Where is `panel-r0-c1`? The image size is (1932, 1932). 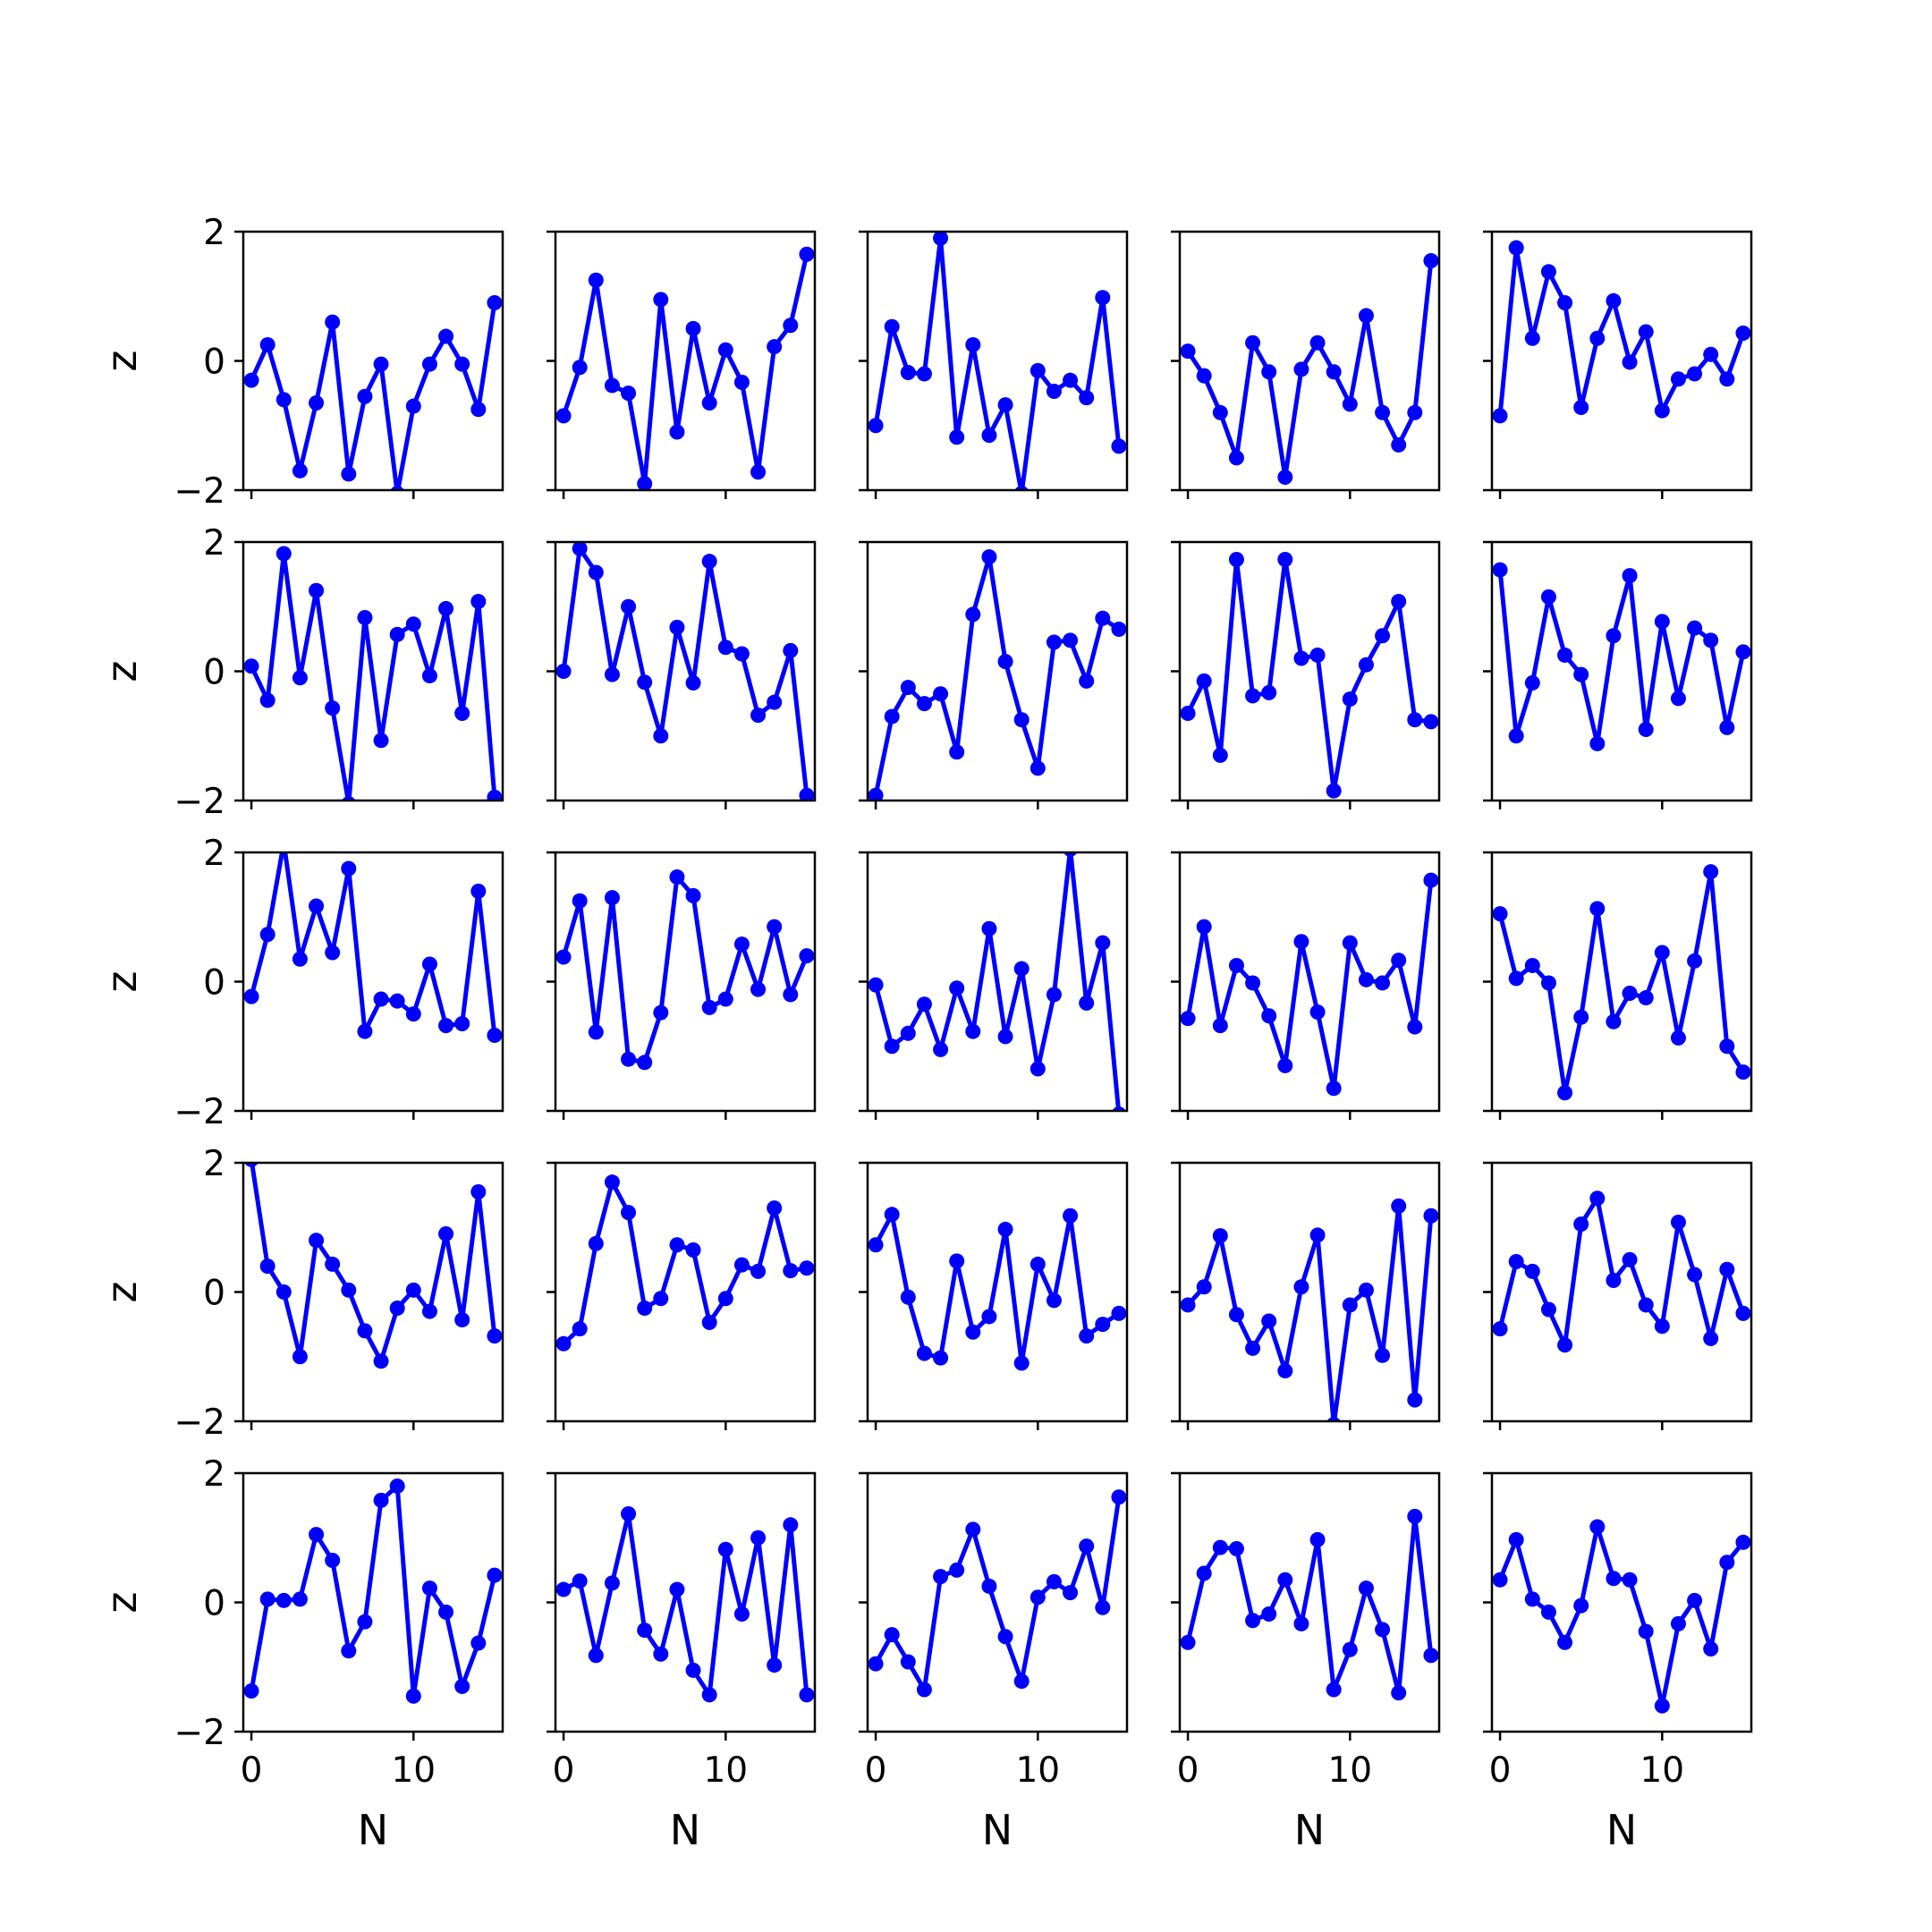 panel-r0-c1 is located at coordinates (682, 364).